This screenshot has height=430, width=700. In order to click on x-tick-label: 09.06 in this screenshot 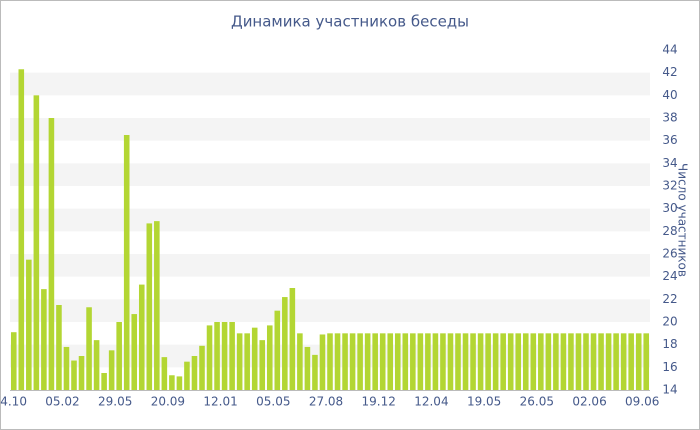, I will do `click(642, 402)`.